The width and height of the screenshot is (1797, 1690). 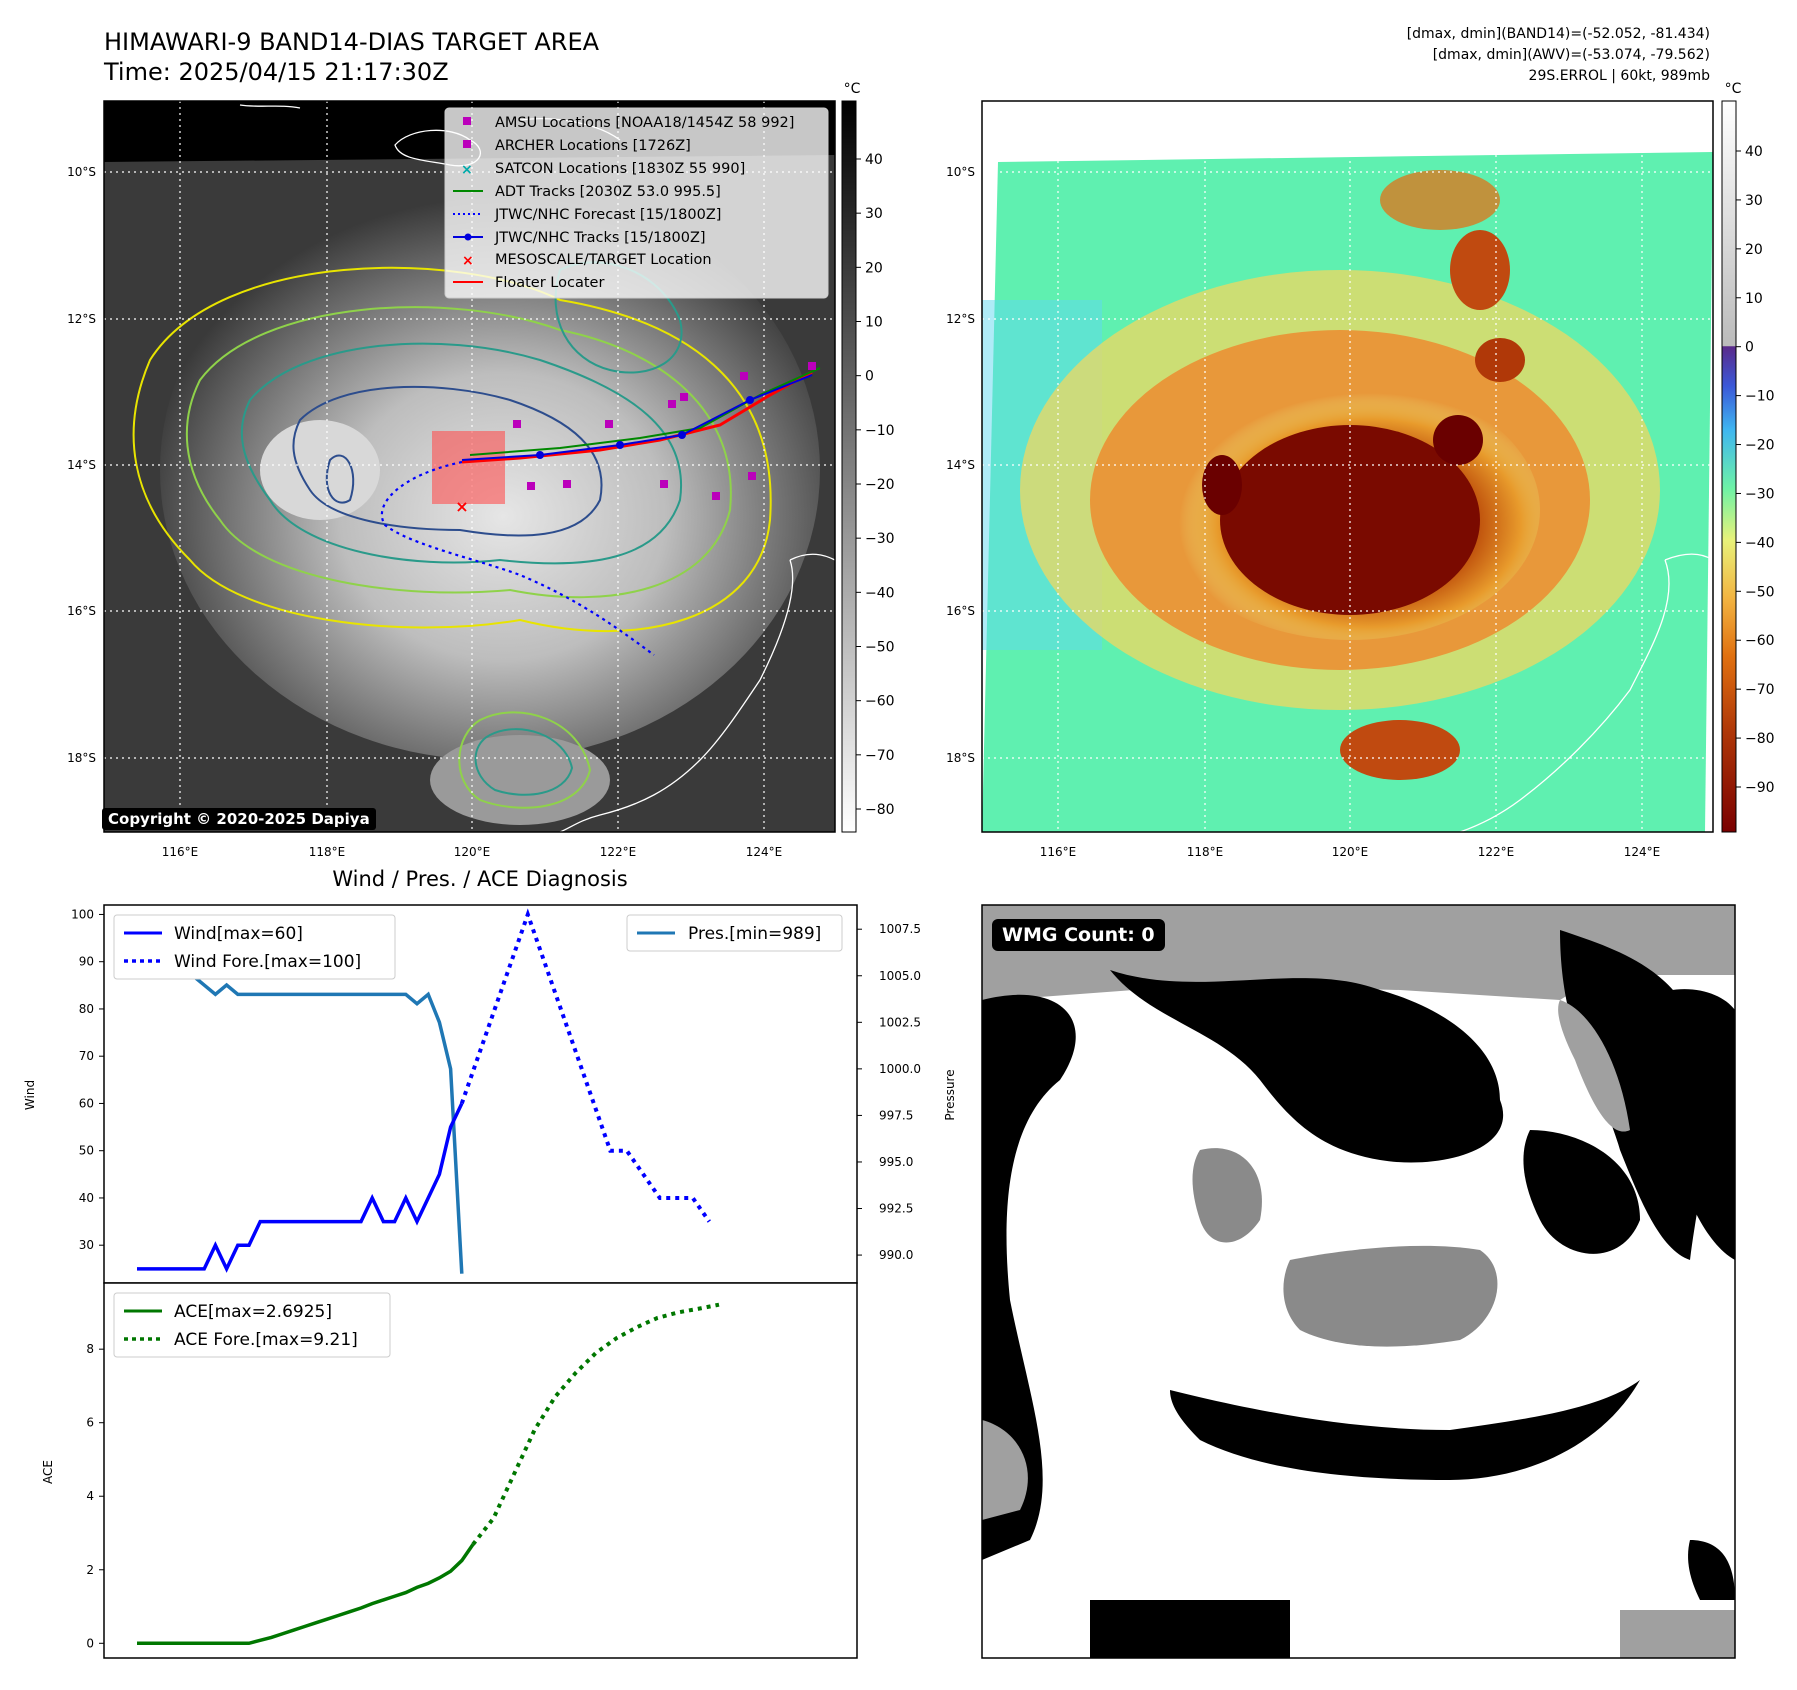 What do you see at coordinates (950, 1094) in the screenshot?
I see `pressure-ylabel: Pressure` at bounding box center [950, 1094].